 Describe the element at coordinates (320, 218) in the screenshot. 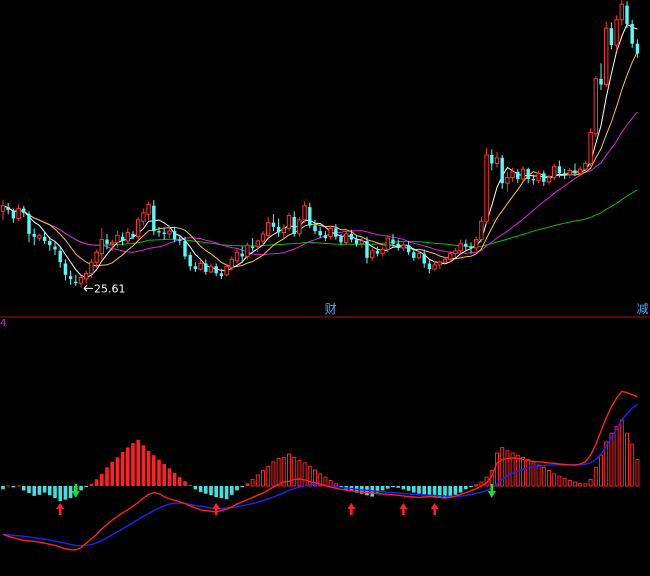

I see `ma60-line` at that location.